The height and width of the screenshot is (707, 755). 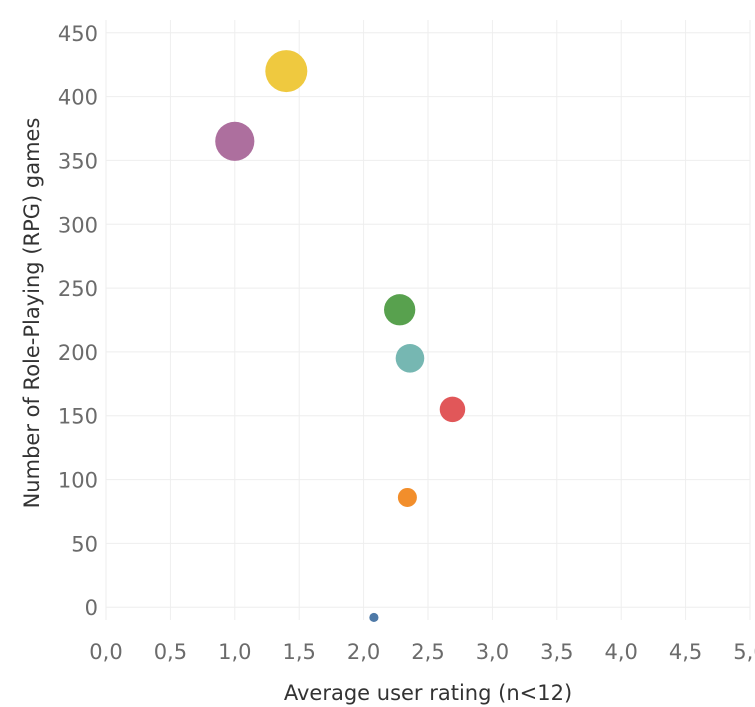 What do you see at coordinates (78, 225) in the screenshot?
I see `y-tick-label: 300` at bounding box center [78, 225].